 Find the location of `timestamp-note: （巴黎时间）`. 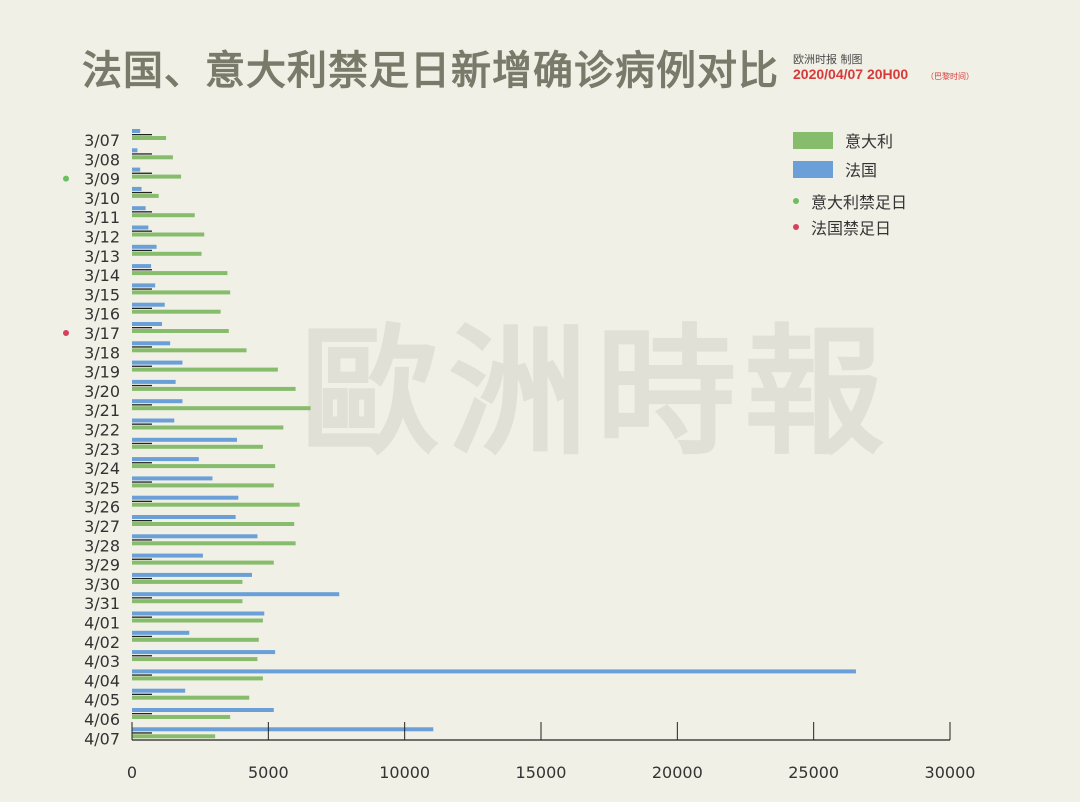

timestamp-note: （巴黎时间） is located at coordinates (950, 76).